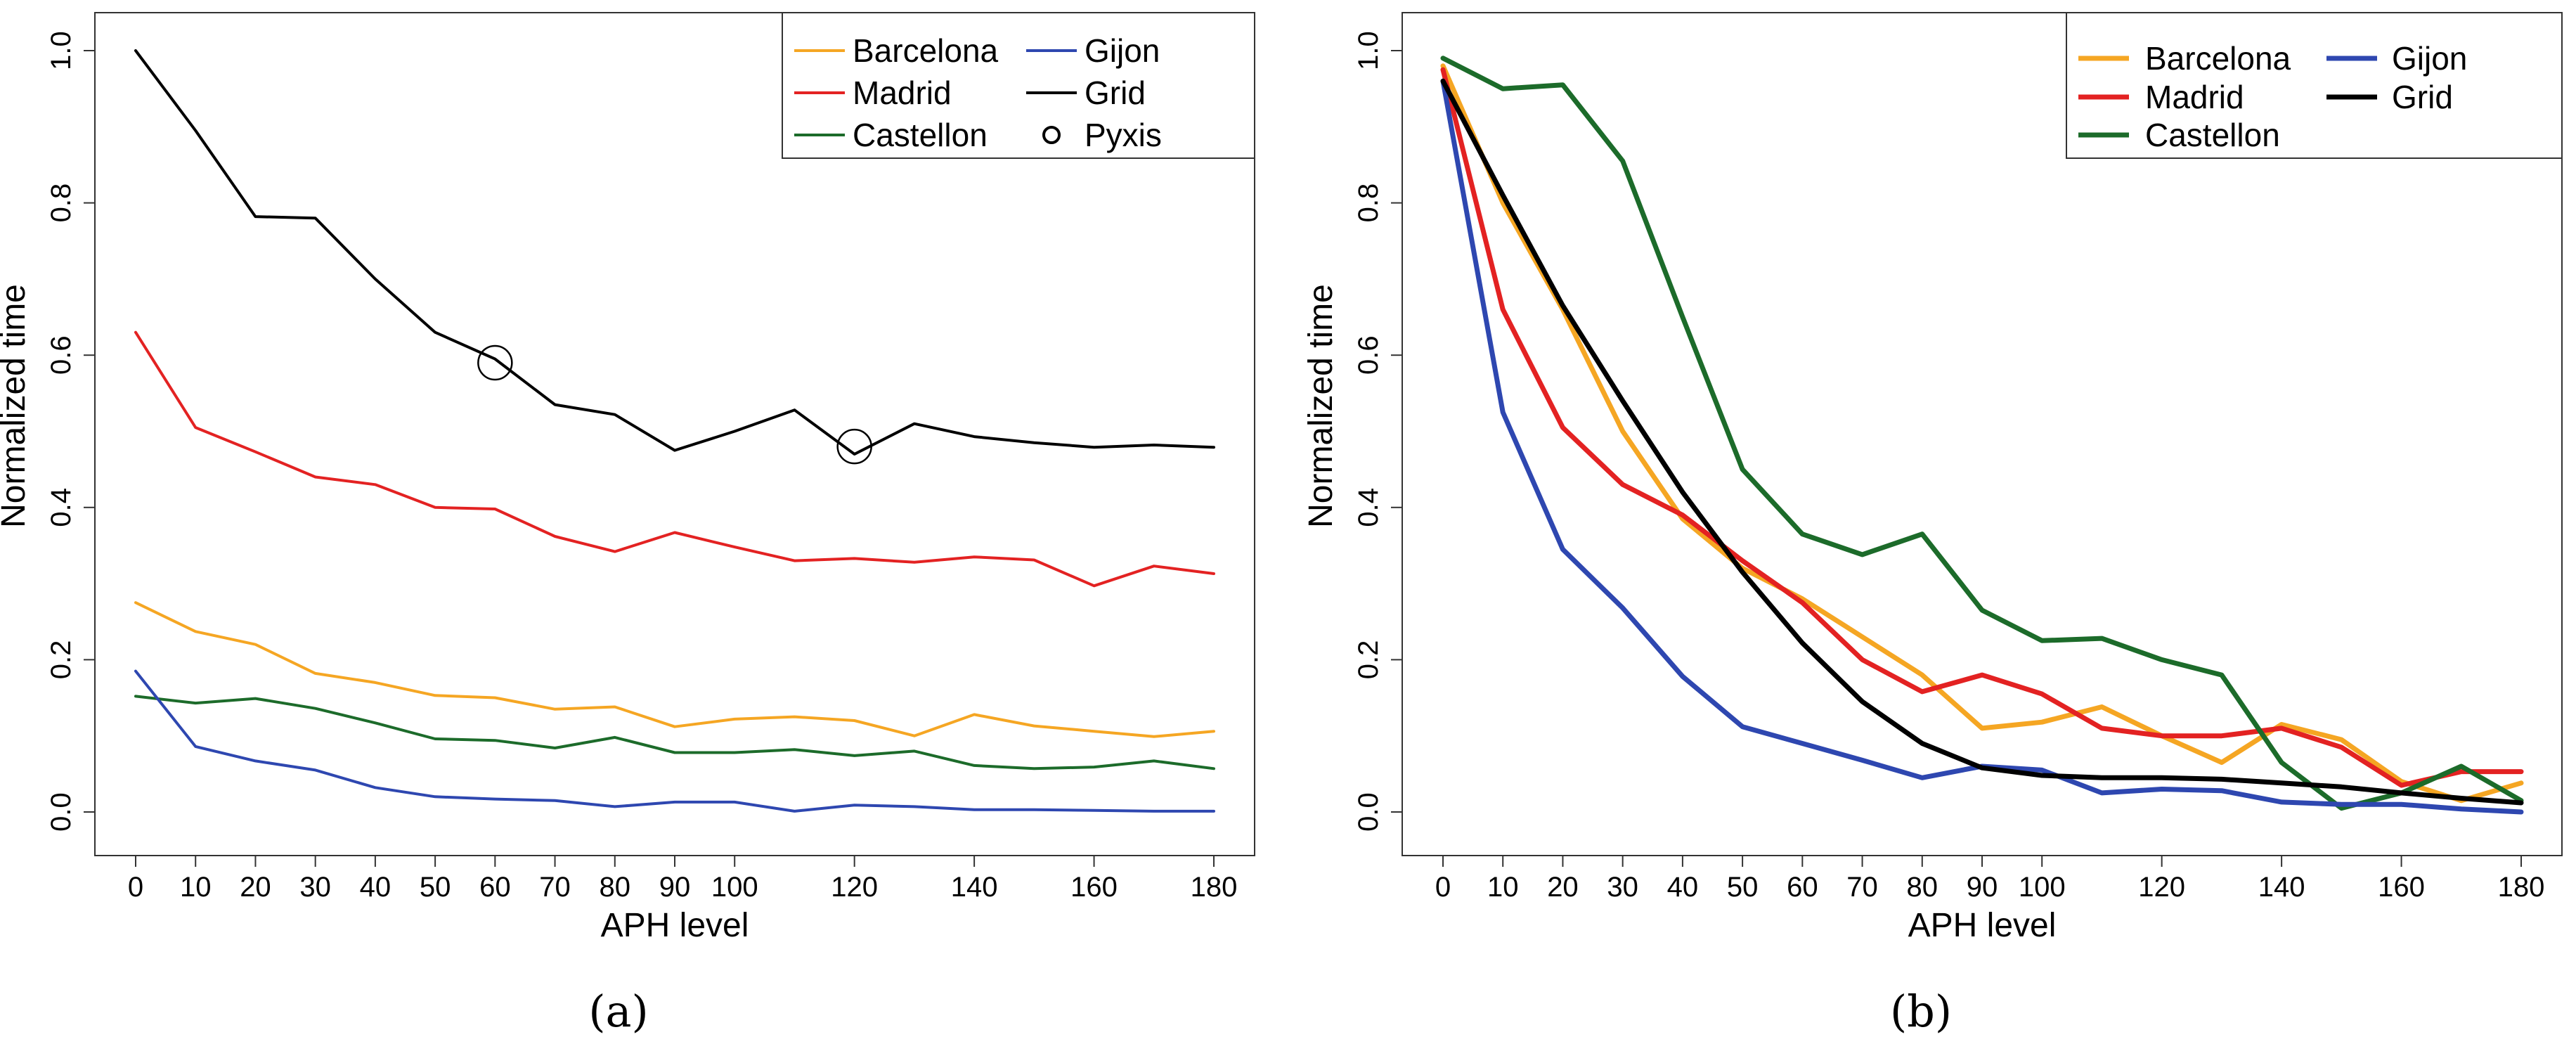  Describe the element at coordinates (1124, 135) in the screenshot. I see `legend-label-pyxis: Pyxis` at that location.